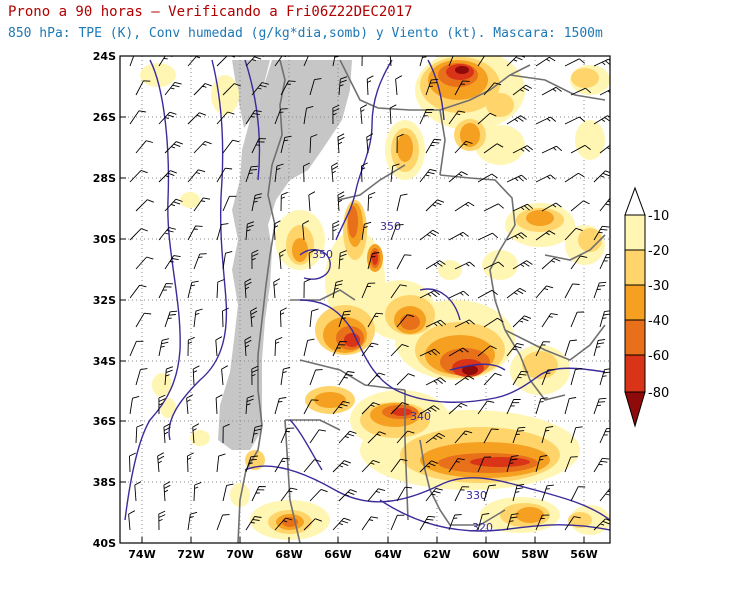 This screenshot has width=750, height=600. I want to click on lat-label: 34S, so click(104, 361).